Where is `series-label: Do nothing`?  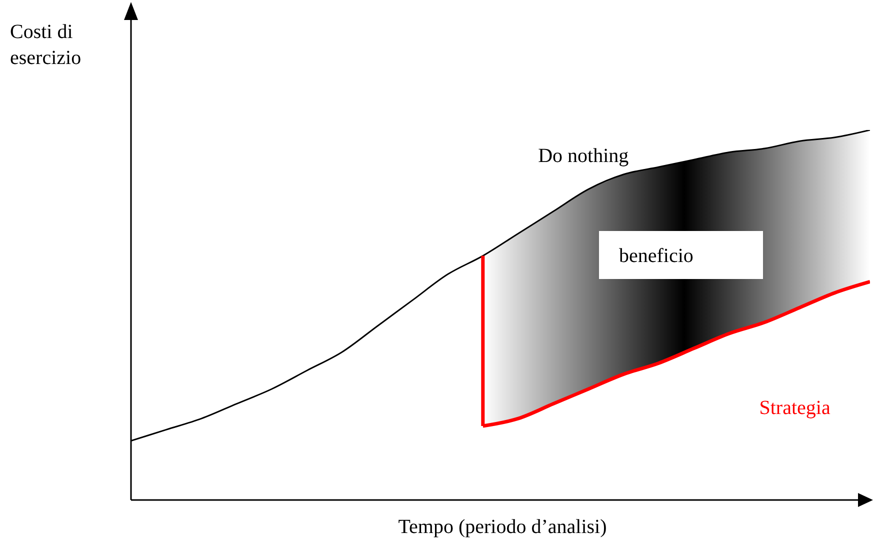 series-label: Do nothing is located at coordinates (583, 156).